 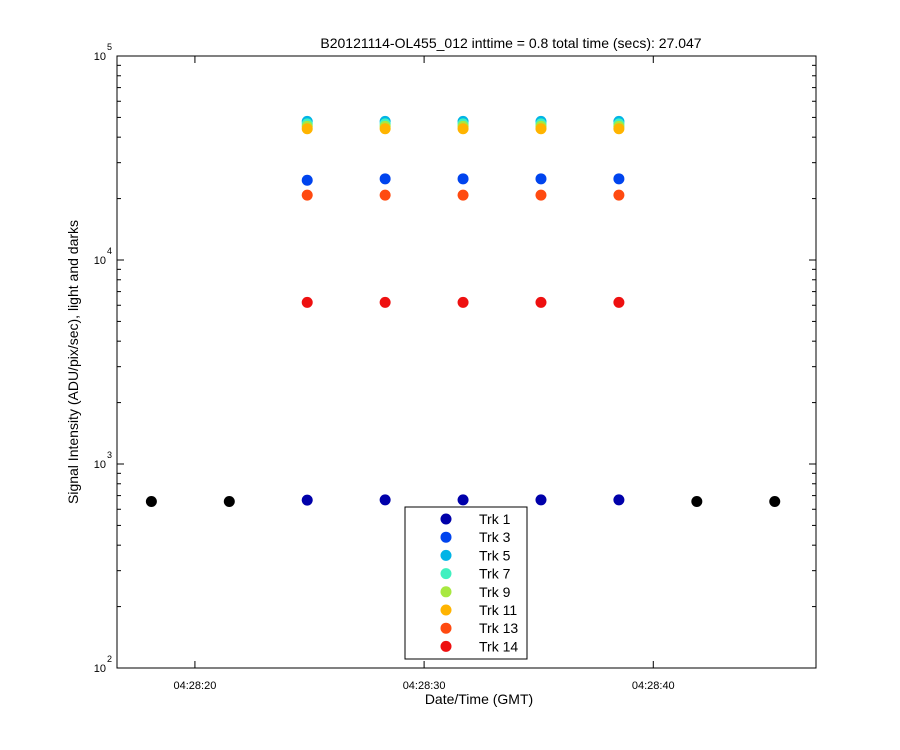 What do you see at coordinates (479, 699) in the screenshot?
I see `x-axis-label: Date/Time (GMT)` at bounding box center [479, 699].